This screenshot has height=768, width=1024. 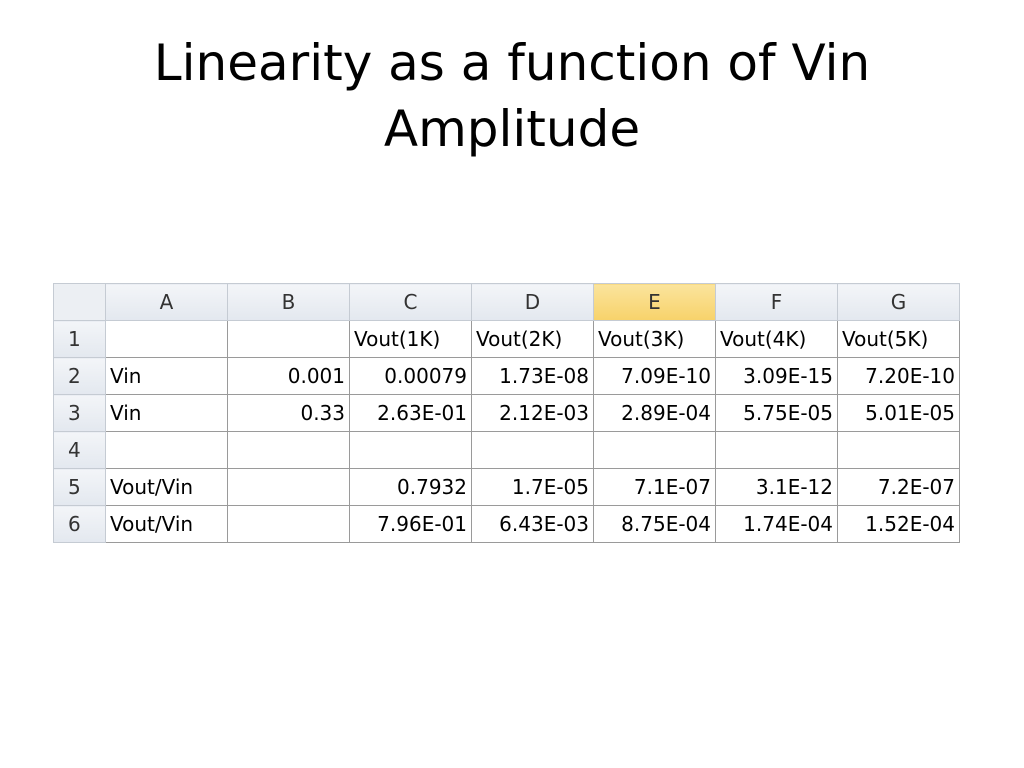 I want to click on row-header: 1, so click(x=79, y=339).